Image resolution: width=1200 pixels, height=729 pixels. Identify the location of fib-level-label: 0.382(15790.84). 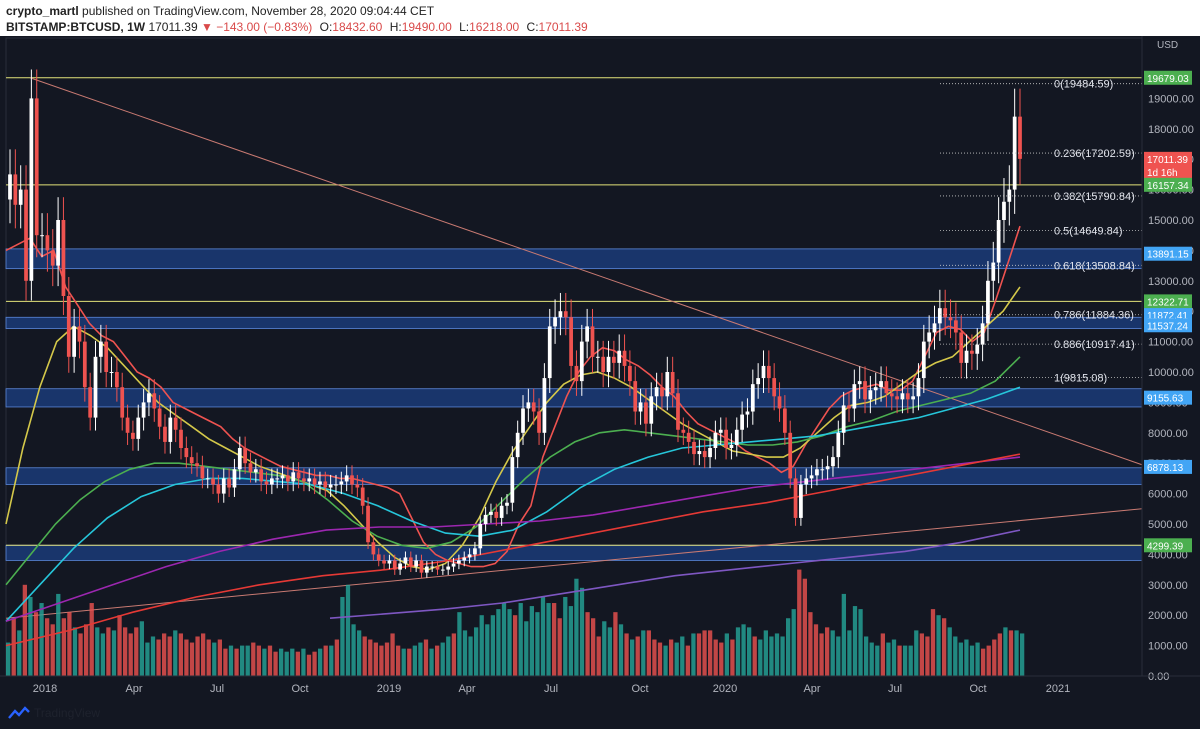
(1094, 197).